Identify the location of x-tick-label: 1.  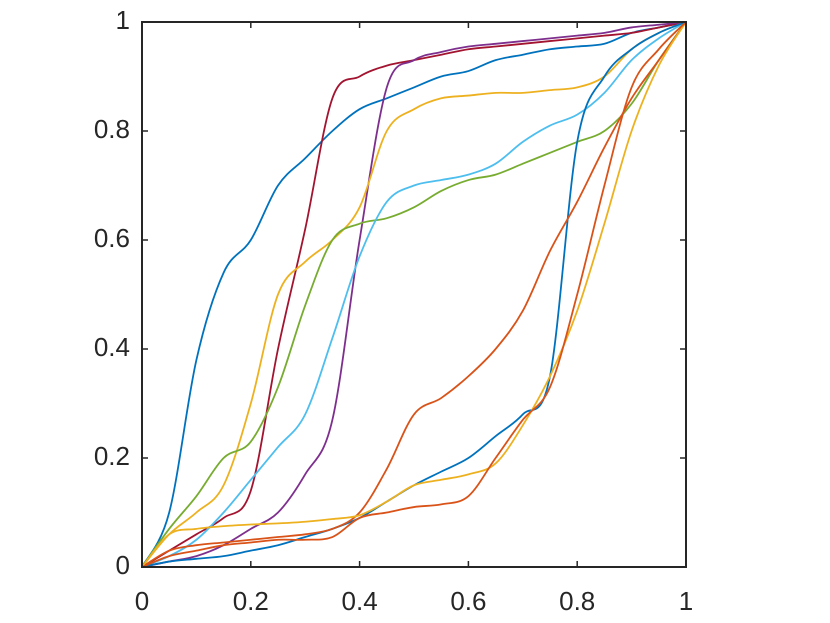
(686, 601).